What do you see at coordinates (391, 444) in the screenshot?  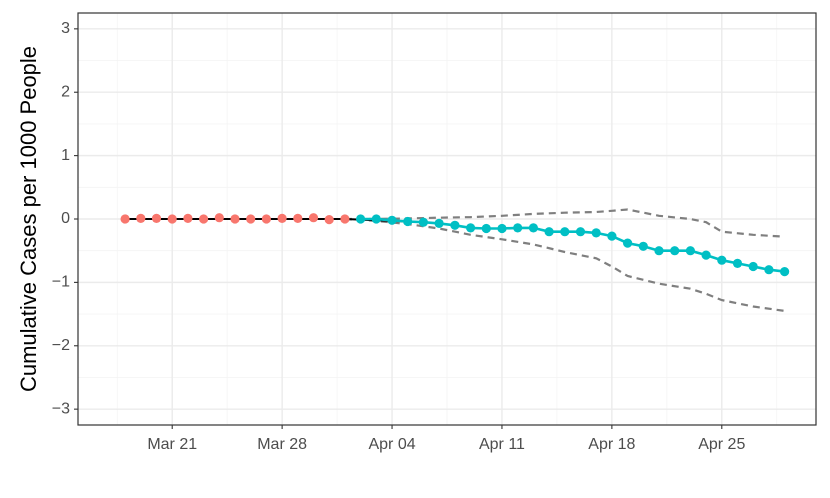 I see `x-tick-label: Apr 04` at bounding box center [391, 444].